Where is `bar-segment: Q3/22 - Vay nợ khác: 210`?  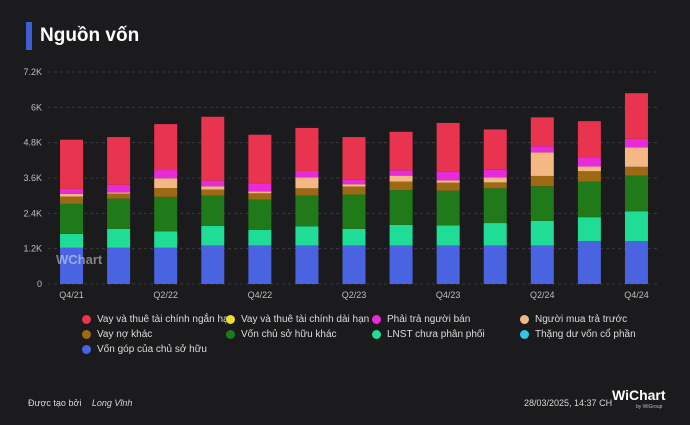 bar-segment: Q3/22 - Vay nợ khác: 210 is located at coordinates (213, 192).